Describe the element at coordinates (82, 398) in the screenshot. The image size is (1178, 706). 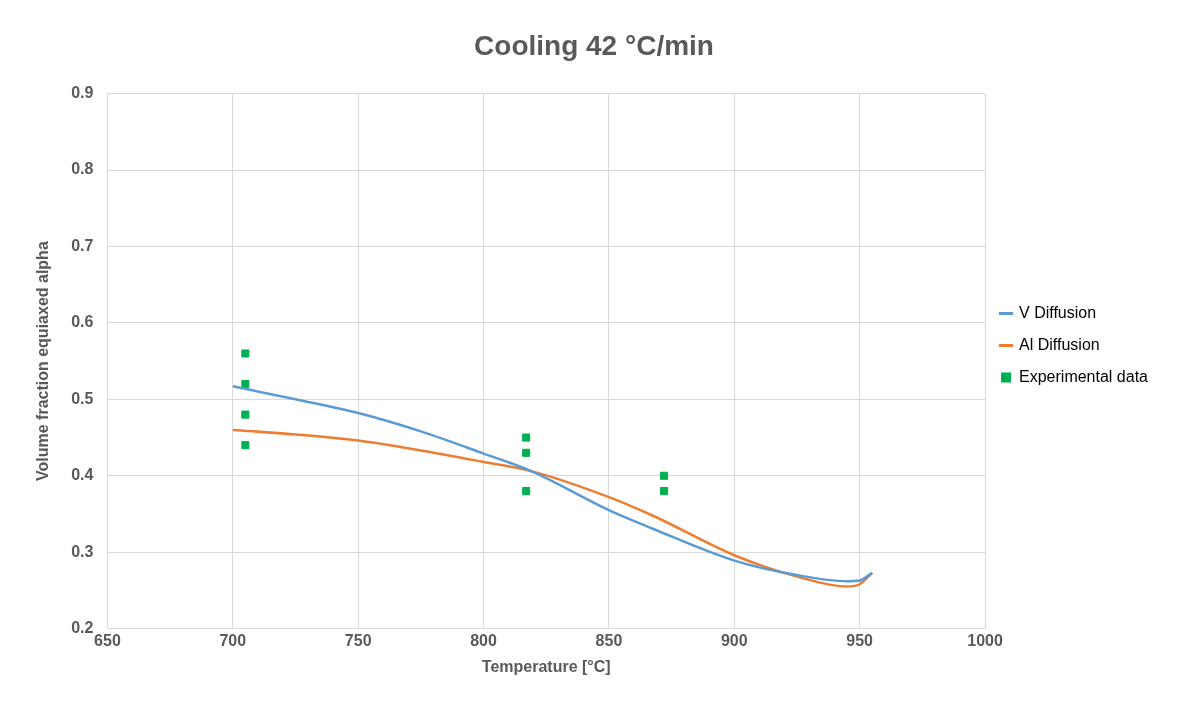
I see `y-tick-label: 0.5` at that location.